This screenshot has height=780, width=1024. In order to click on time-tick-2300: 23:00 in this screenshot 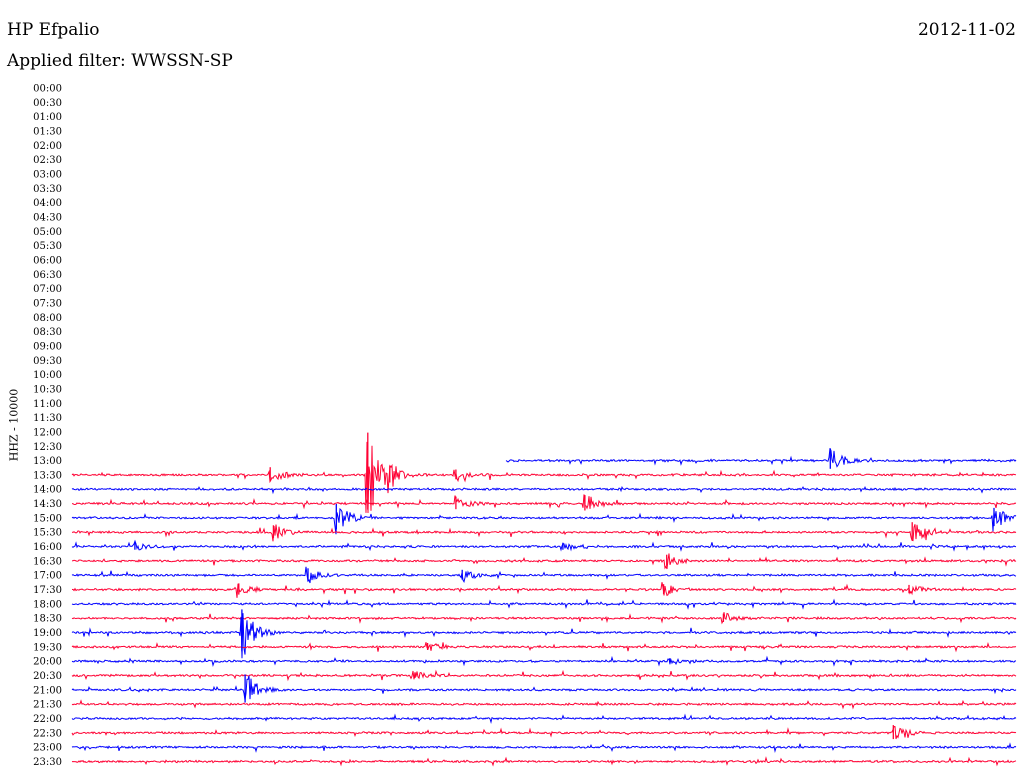, I will do `click(47, 748)`.